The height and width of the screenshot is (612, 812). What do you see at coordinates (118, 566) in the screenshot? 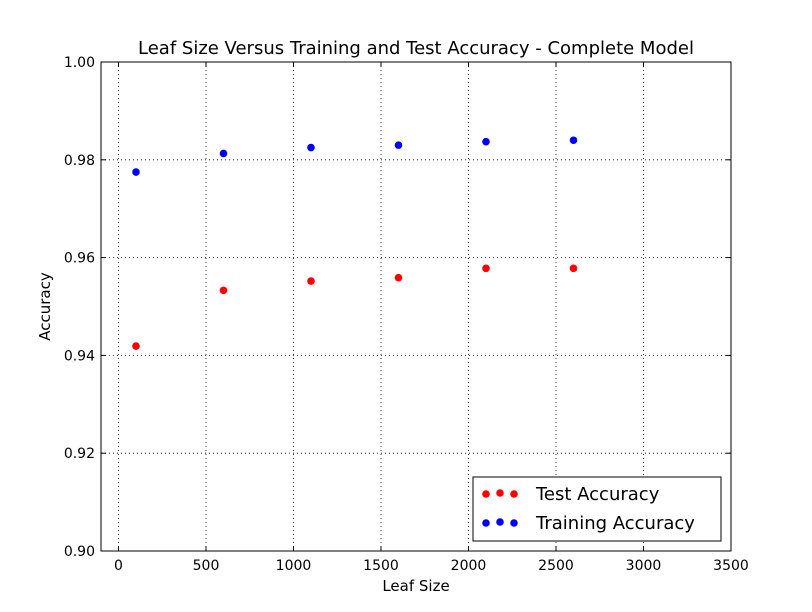
I see `x-tick-label: 0` at bounding box center [118, 566].